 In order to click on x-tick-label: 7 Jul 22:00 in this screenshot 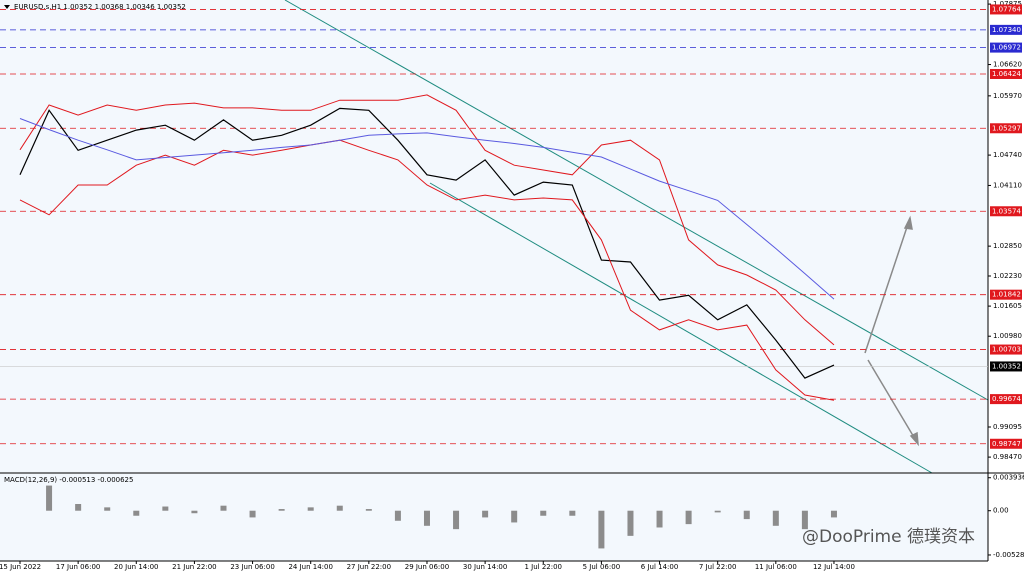, I will do `click(718, 567)`.